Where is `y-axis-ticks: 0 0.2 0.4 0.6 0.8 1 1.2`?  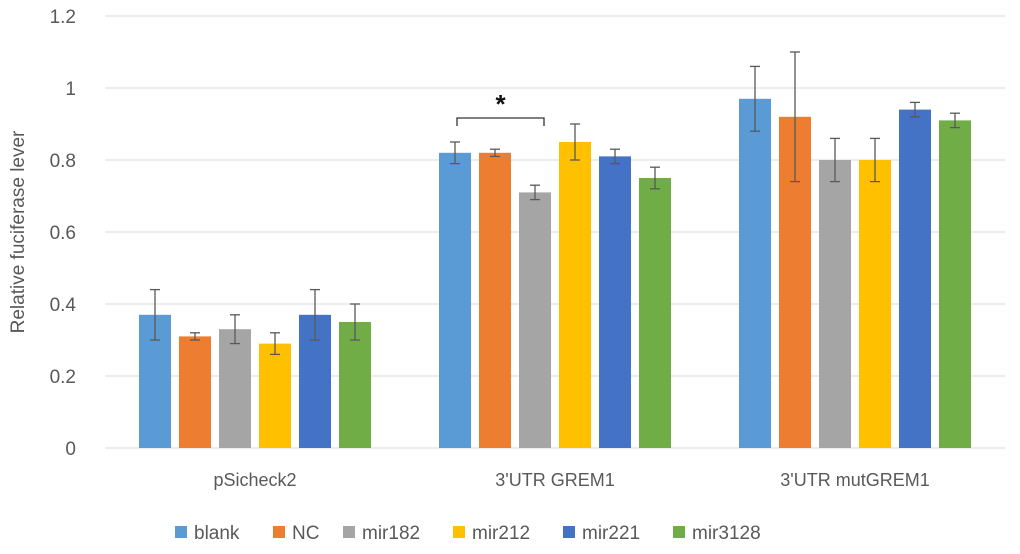 y-axis-ticks: 0 0.2 0.4 0.6 0.8 1 1.2 is located at coordinates (63, 233).